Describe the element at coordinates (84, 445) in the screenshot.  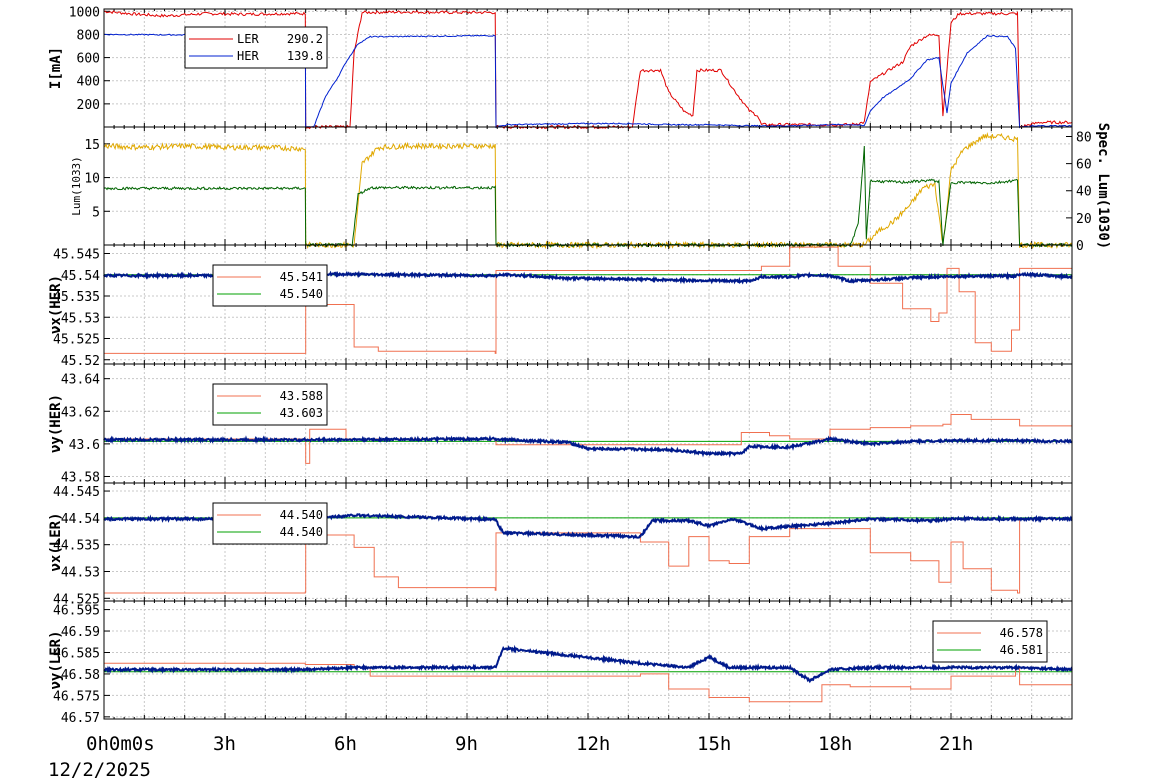
I see `ytick-label: 43.6` at that location.